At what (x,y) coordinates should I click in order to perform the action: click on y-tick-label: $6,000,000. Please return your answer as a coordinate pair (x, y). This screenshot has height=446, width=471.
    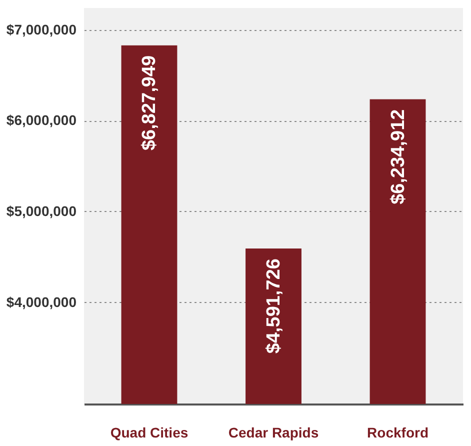
    Looking at the image, I should click on (41, 120).